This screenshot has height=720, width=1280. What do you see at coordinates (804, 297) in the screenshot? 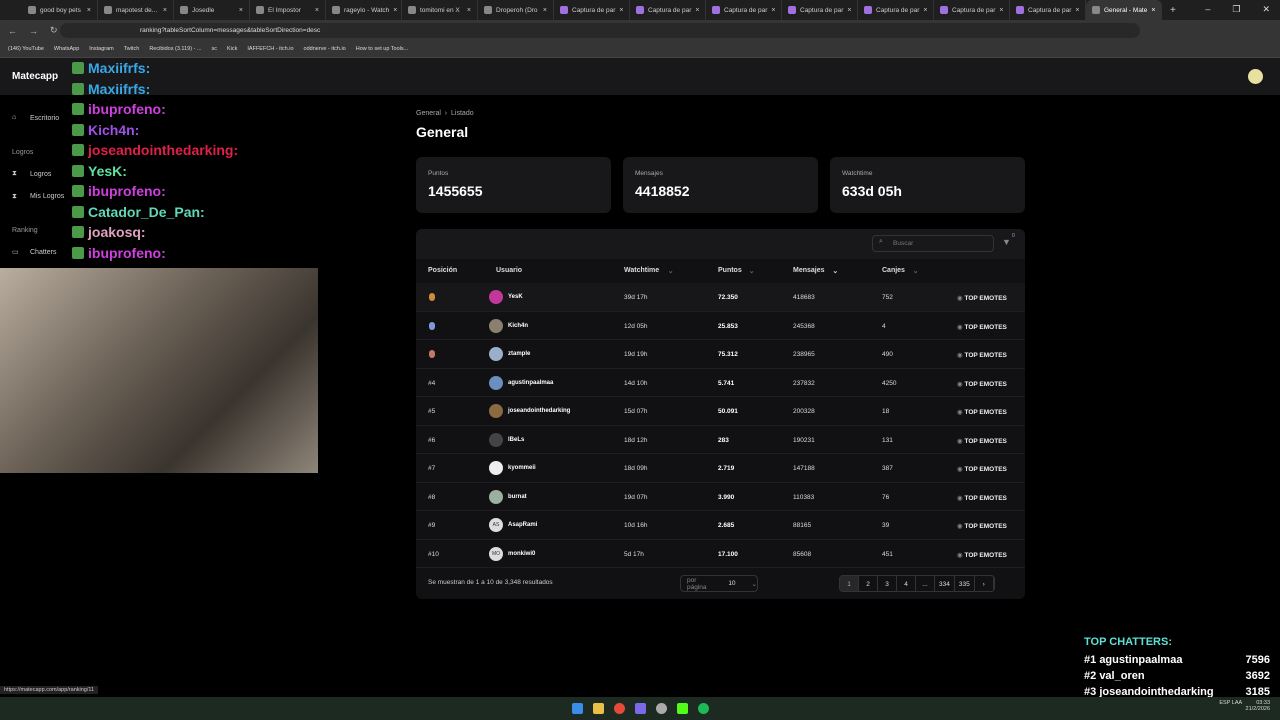
I see `messages: 418683` at bounding box center [804, 297].